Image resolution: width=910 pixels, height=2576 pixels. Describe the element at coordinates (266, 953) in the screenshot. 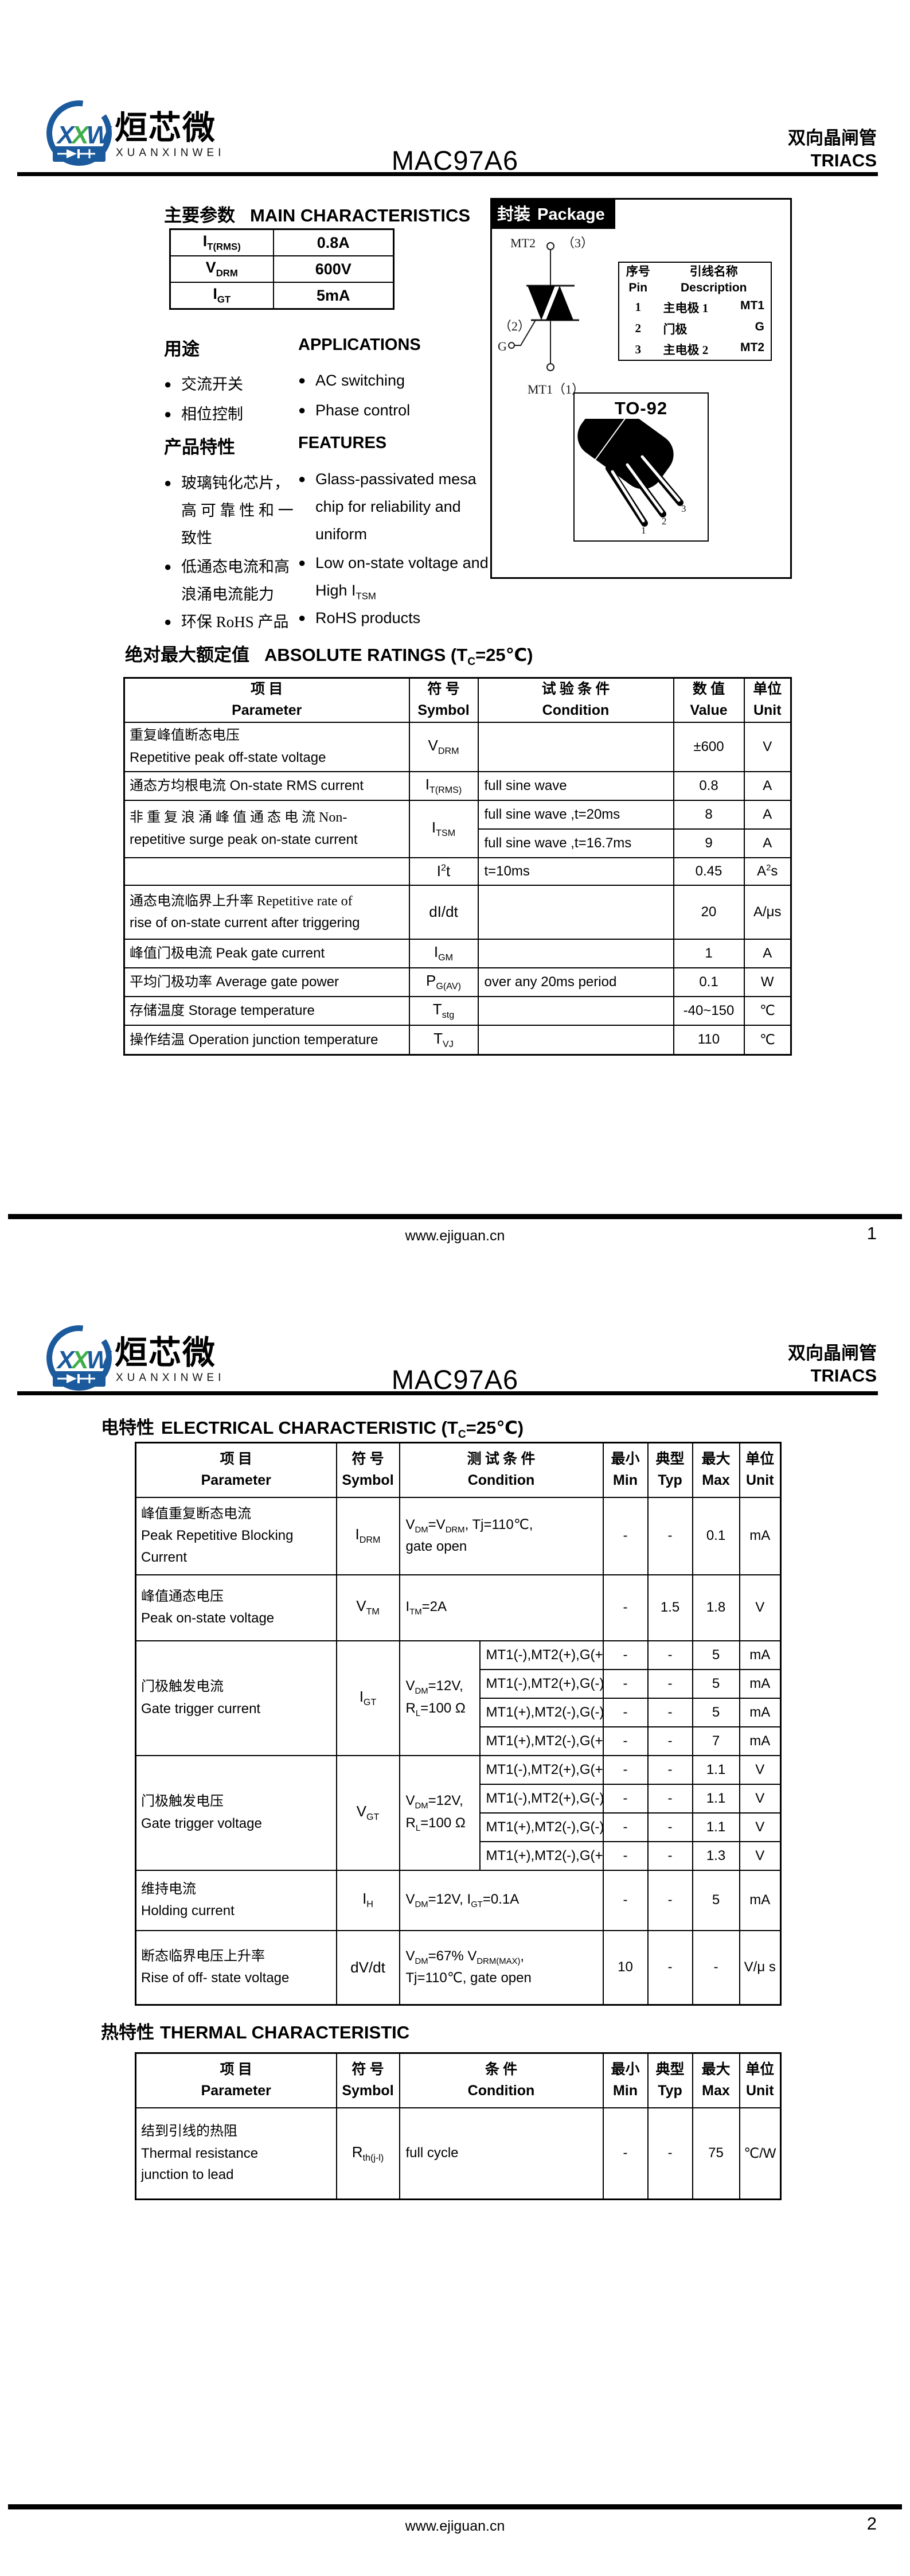

I see `parameter-cell: 峰值门极电流 Peak gate current` at that location.